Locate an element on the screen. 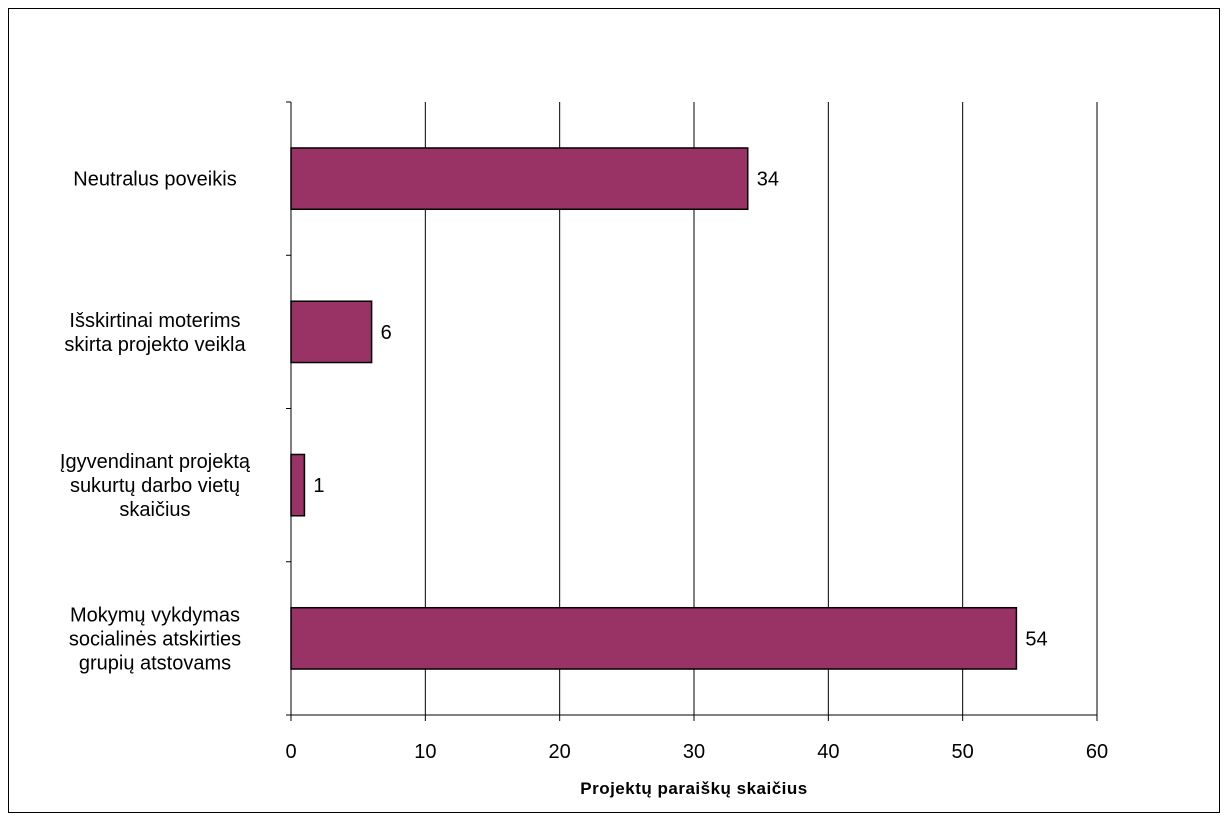 Image resolution: width=1229 pixels, height=816 pixels. x-tick-label: 40 is located at coordinates (828, 752).